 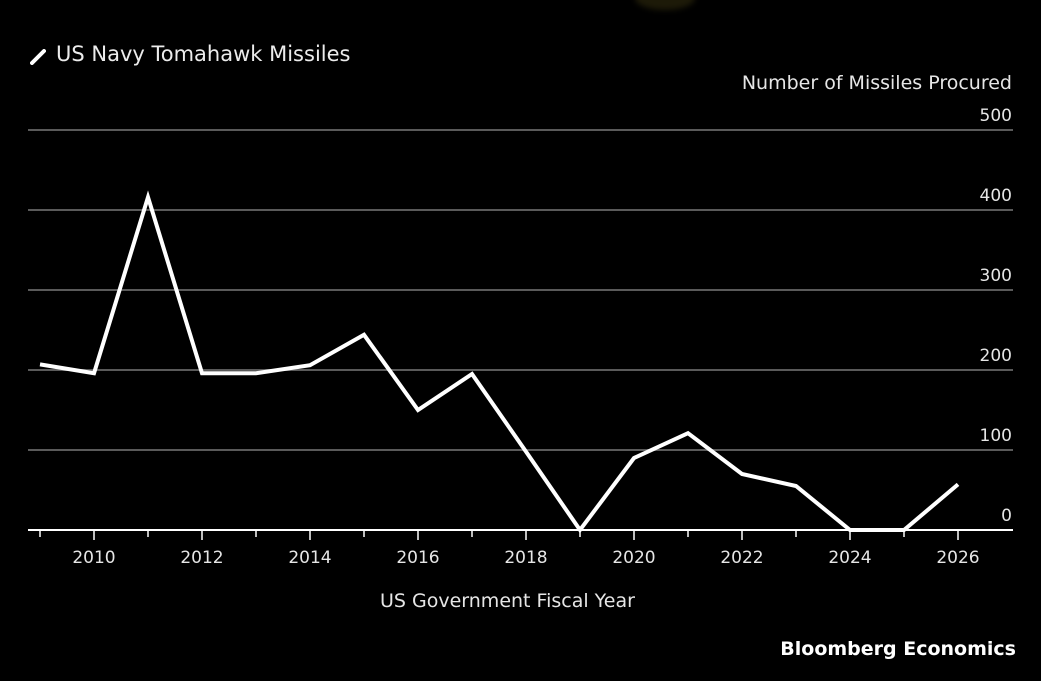 What do you see at coordinates (996, 436) in the screenshot?
I see `y-tick-label-100: 100` at bounding box center [996, 436].